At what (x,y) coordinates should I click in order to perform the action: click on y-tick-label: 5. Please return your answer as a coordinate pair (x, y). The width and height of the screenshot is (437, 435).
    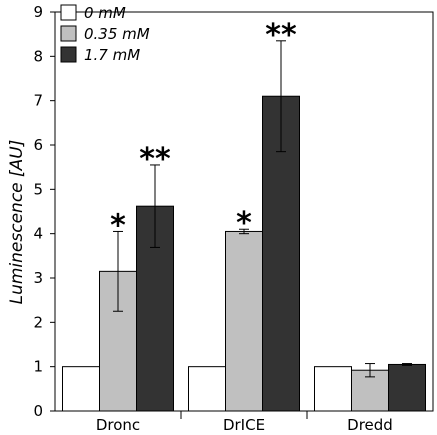
    Looking at the image, I should click on (38, 189).